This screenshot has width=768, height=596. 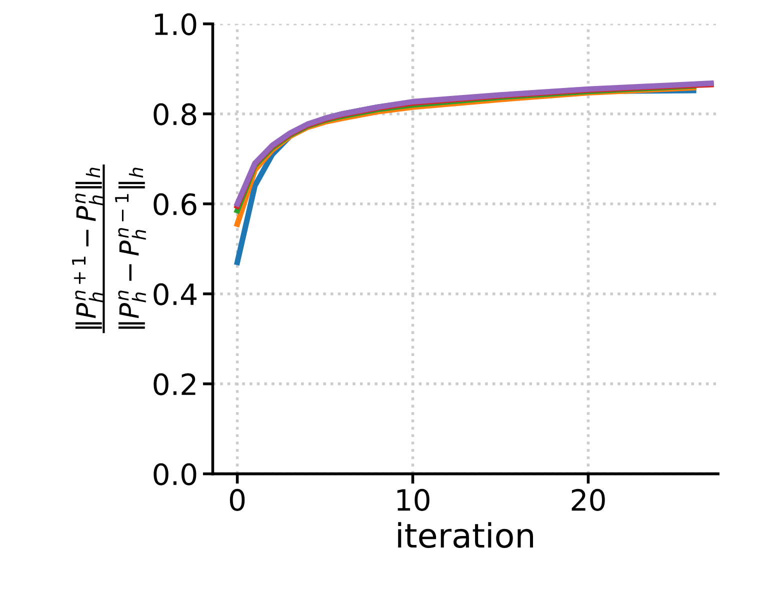 I want to click on x-tick-label: 0, so click(x=237, y=499).